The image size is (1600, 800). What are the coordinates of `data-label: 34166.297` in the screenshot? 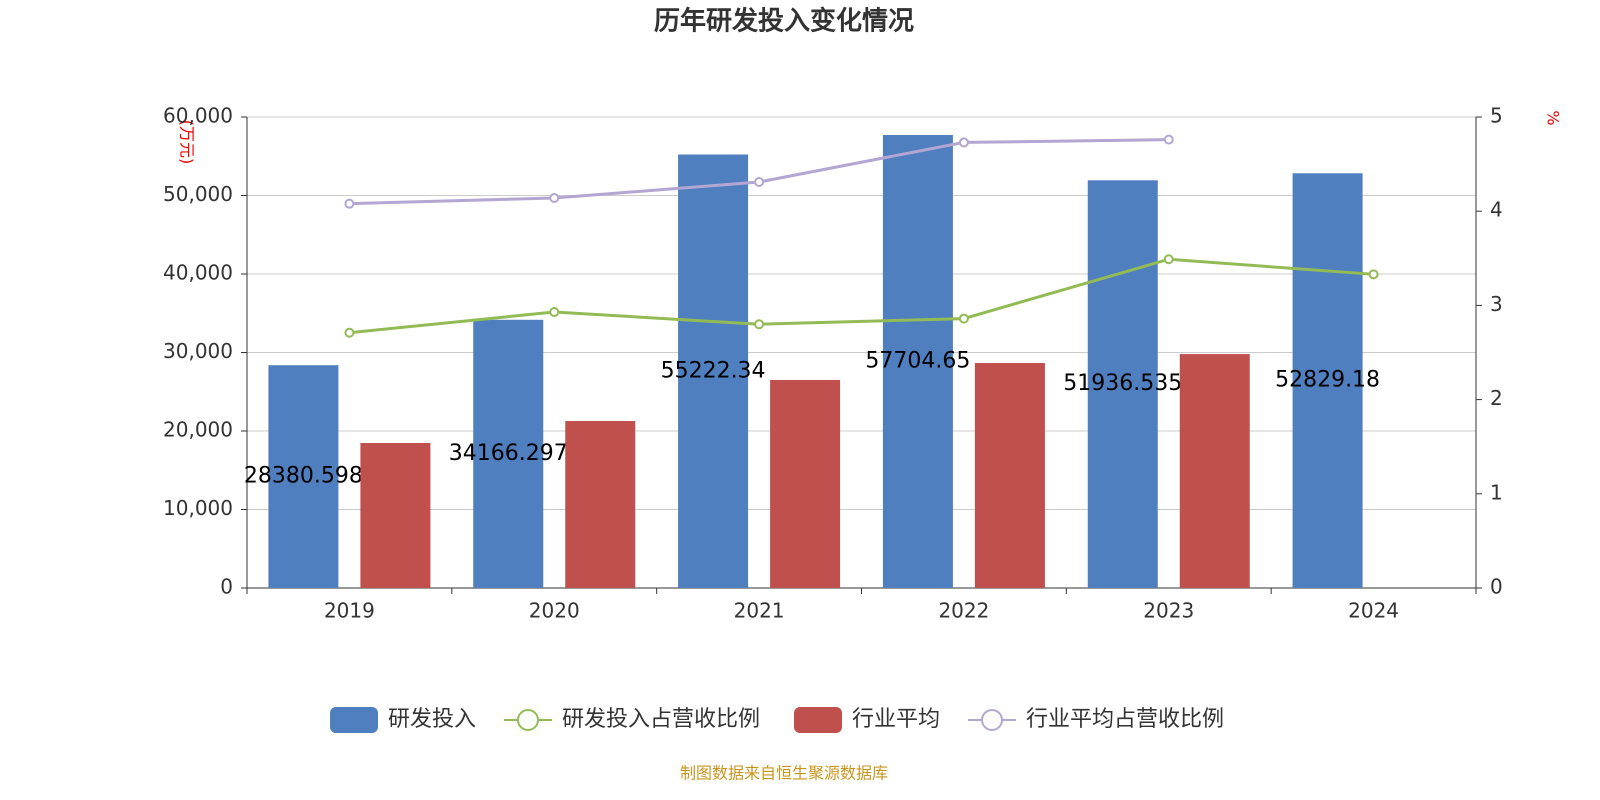 It's located at (508, 453).